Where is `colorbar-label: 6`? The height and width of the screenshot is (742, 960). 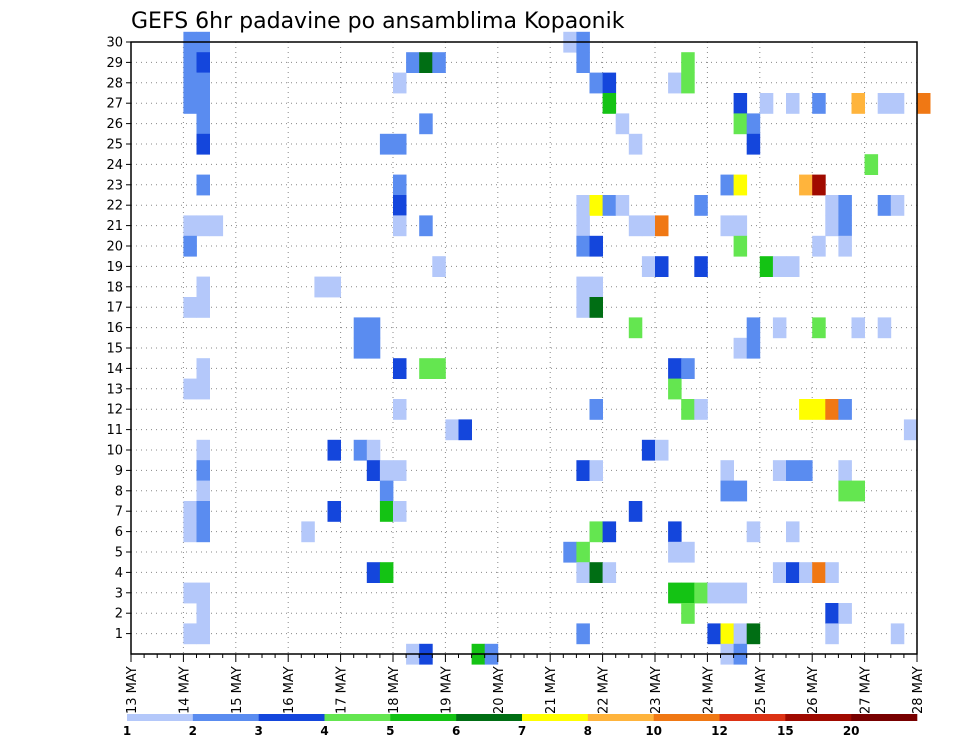
colorbar-label: 6 is located at coordinates (456, 731).